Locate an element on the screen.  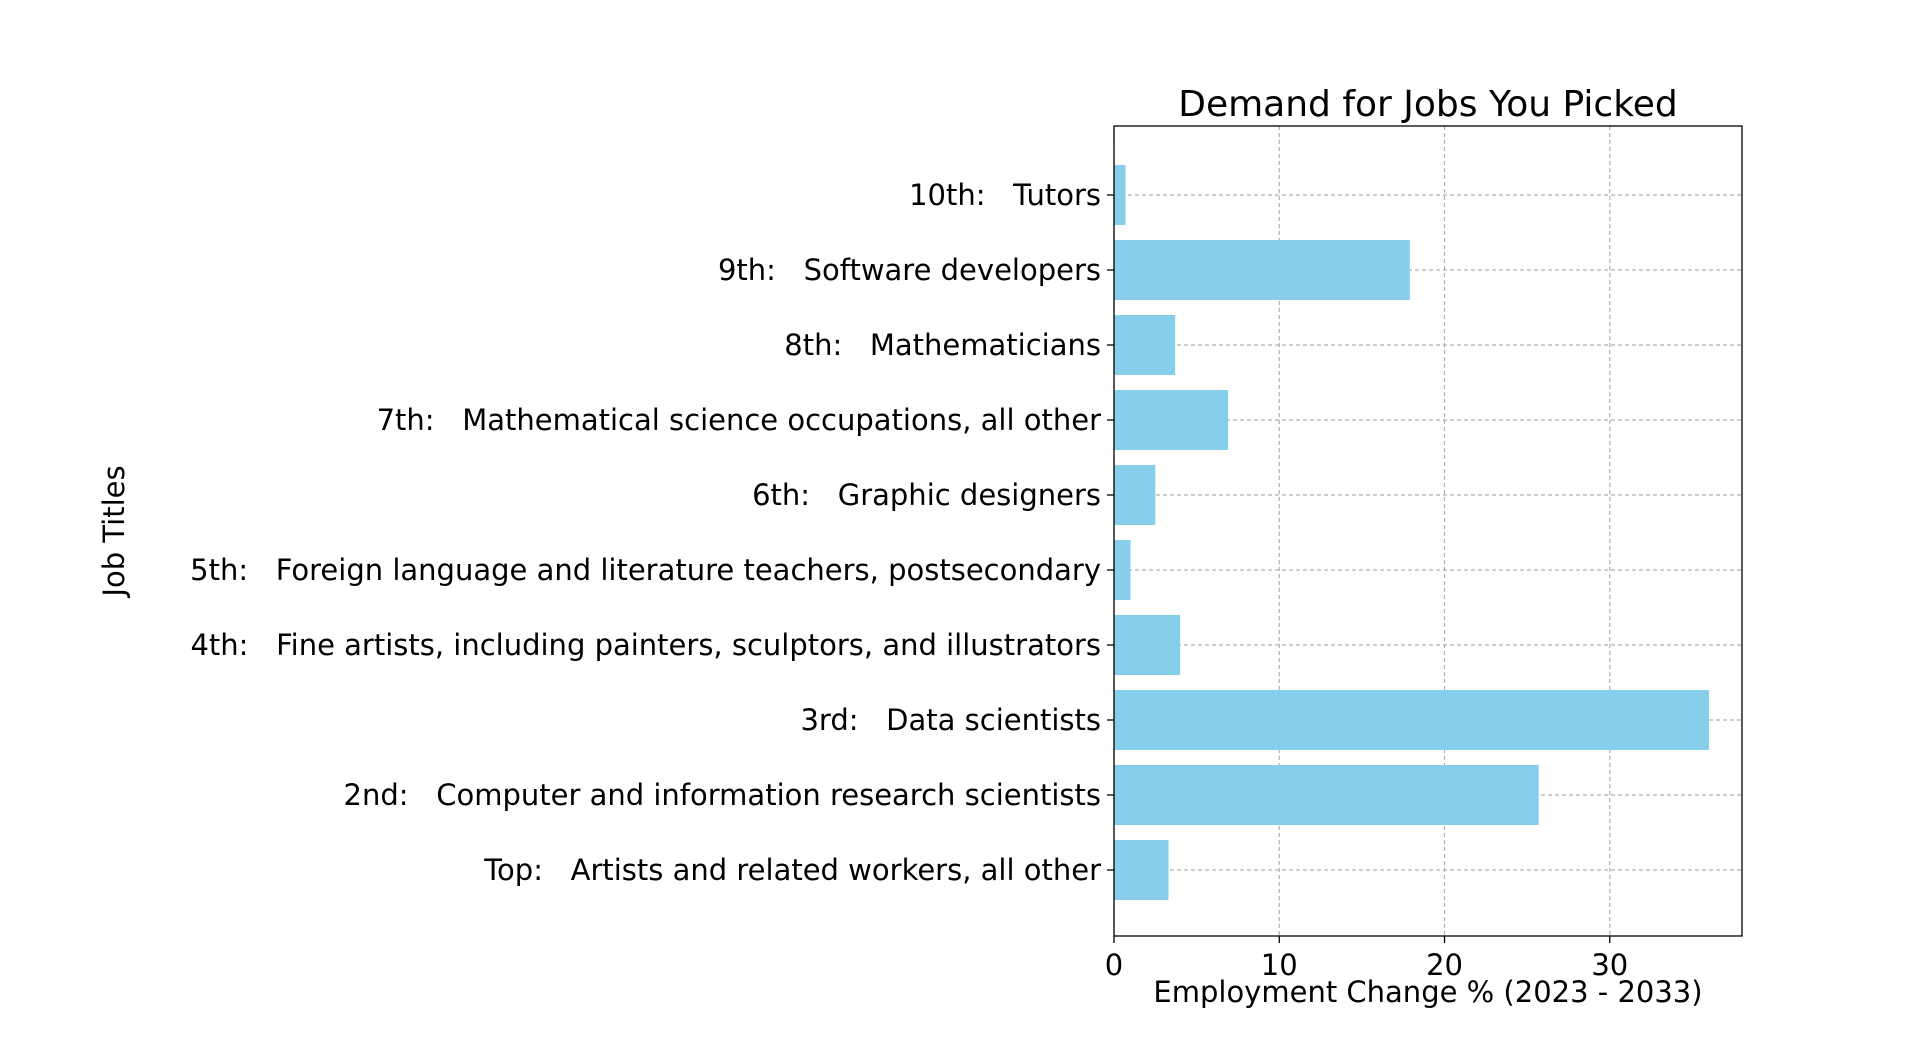
chart-title: Demand for Jobs You Picked is located at coordinates (1428, 104).